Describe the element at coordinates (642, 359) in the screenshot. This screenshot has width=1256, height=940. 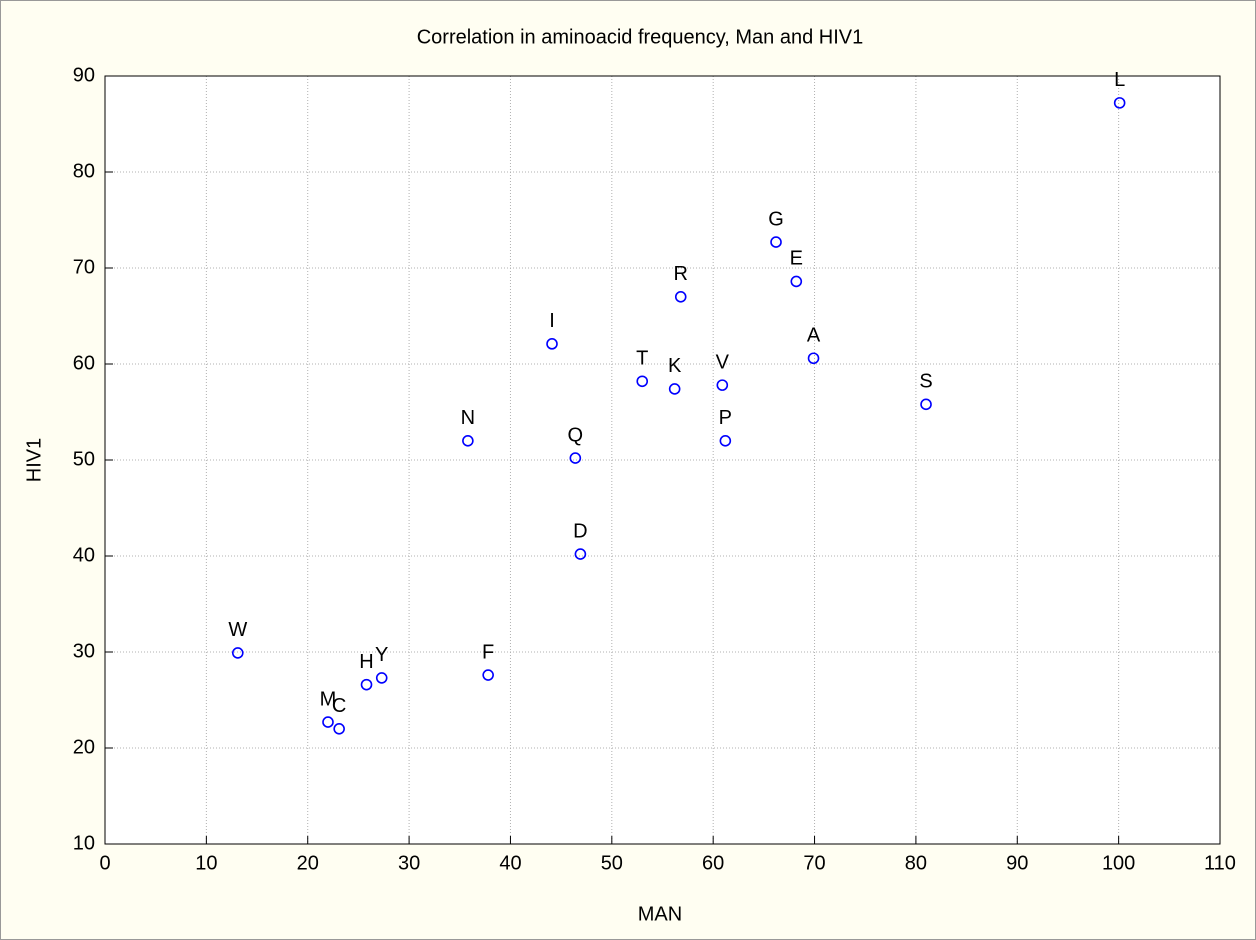
I see `point-label: T` at that location.